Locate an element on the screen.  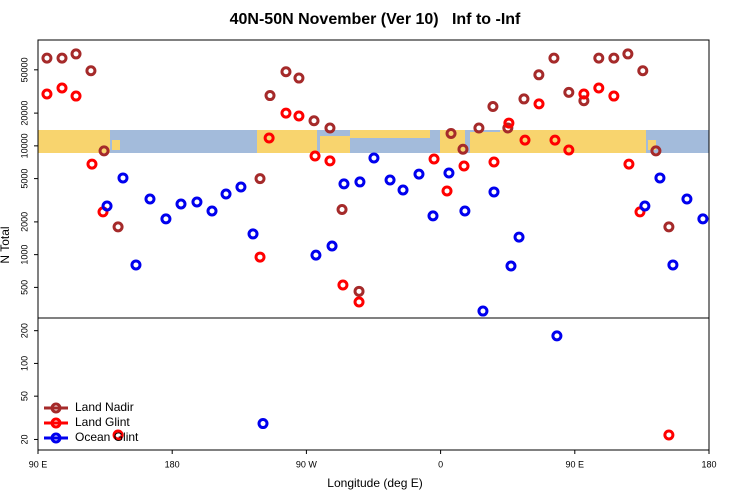
y-tick-label: 500 is located at coordinates (24, 287).